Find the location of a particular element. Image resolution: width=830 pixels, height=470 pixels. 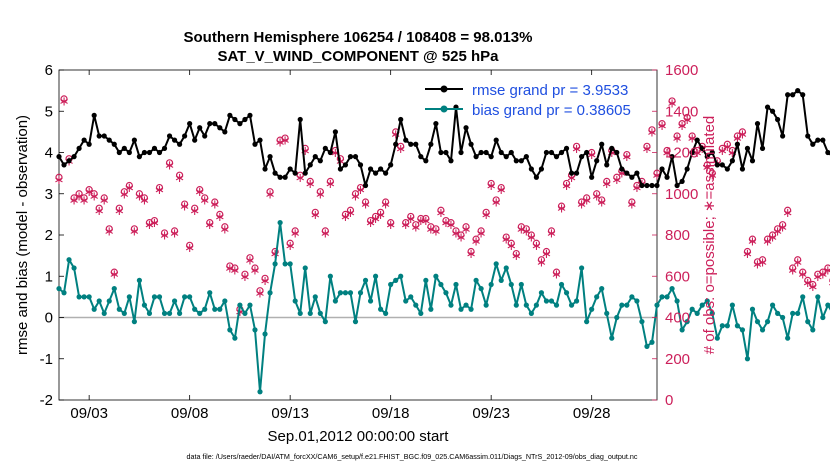

x-axis-label: Sep.01,2012 00:00:00 start is located at coordinates (359, 436).